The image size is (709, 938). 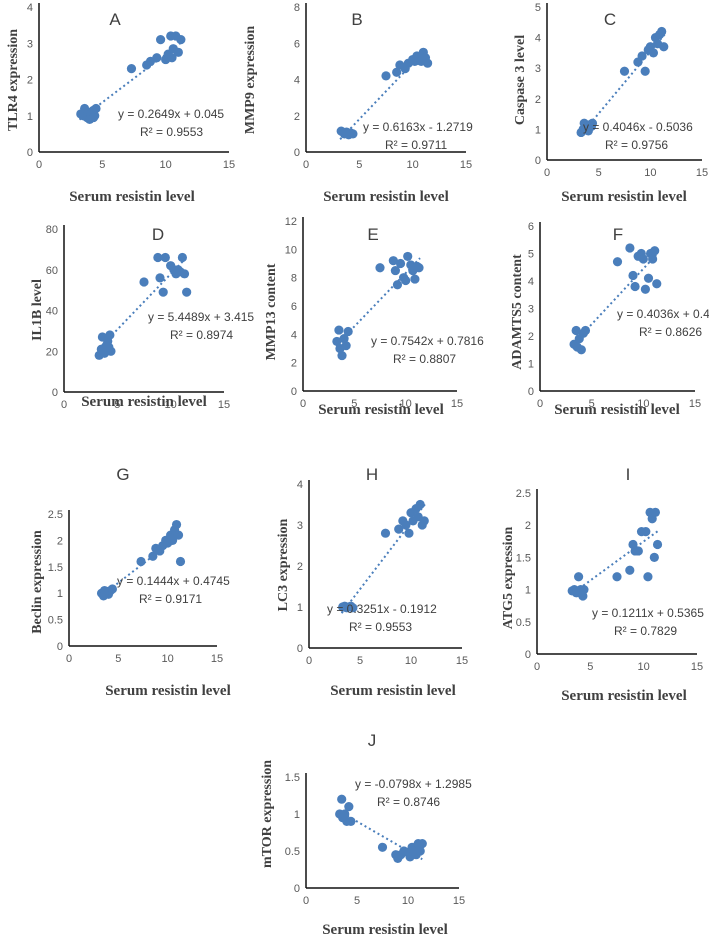 What do you see at coordinates (427, 341) in the screenshot?
I see `regression-equation: y = 0.7542x + 0.7816` at bounding box center [427, 341].